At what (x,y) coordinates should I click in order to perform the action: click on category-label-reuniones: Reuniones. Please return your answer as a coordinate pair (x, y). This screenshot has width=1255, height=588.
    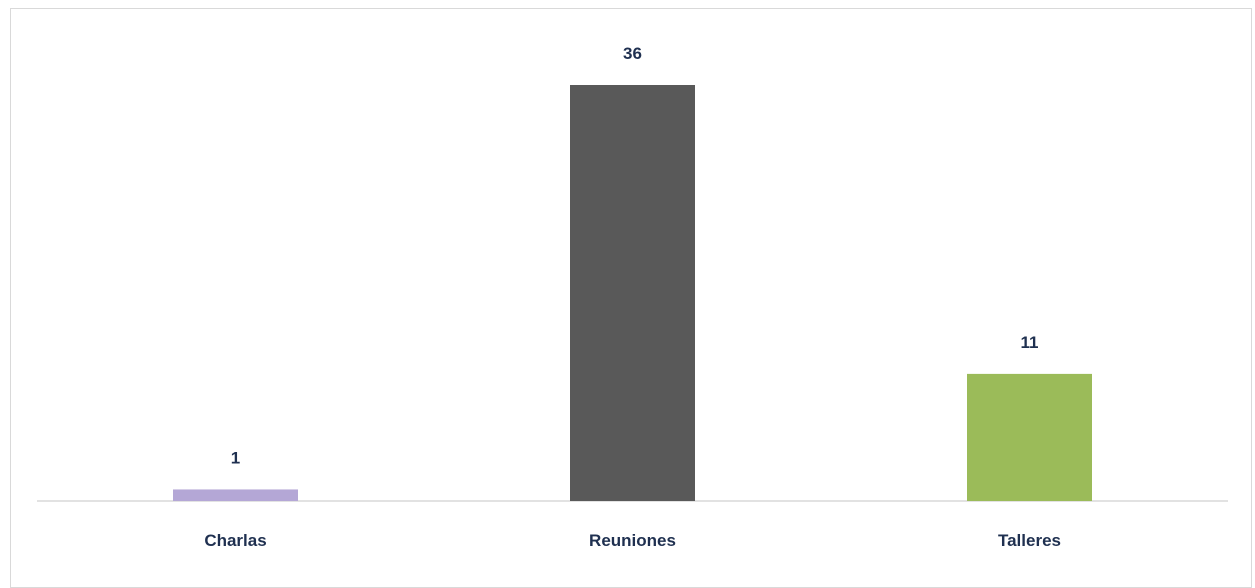
    Looking at the image, I should click on (632, 540).